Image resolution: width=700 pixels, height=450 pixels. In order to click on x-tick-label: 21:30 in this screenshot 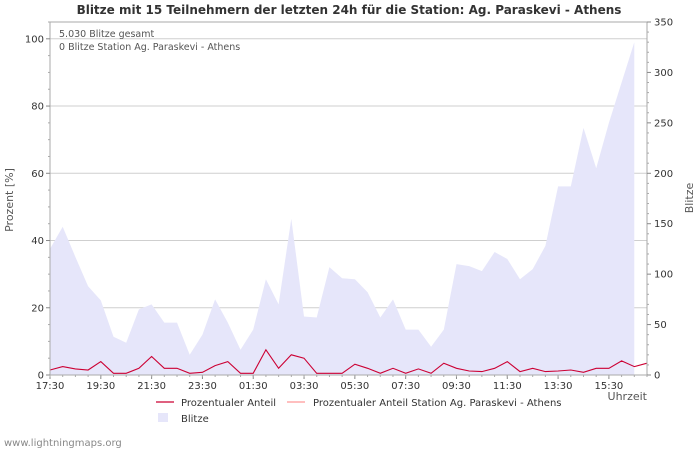, I will do `click(151, 386)`.